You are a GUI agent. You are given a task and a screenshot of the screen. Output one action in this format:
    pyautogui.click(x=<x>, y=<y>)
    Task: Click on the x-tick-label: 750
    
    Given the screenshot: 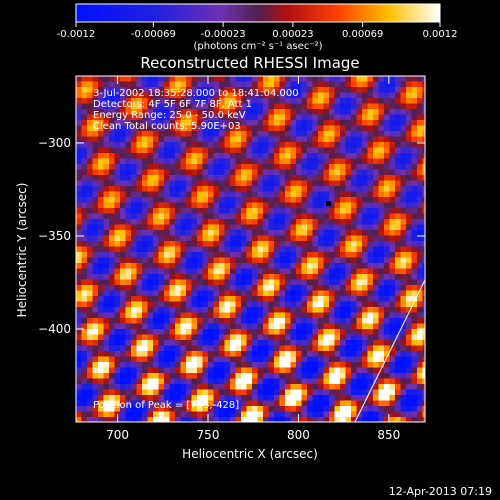 What is the action you would take?
    pyautogui.click(x=208, y=435)
    